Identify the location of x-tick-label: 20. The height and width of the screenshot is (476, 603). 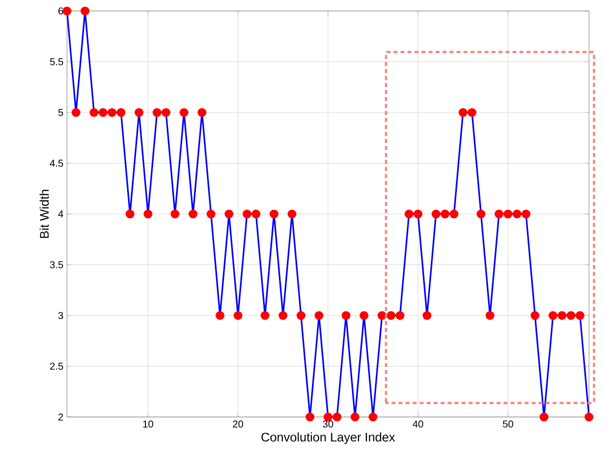
(238, 424).